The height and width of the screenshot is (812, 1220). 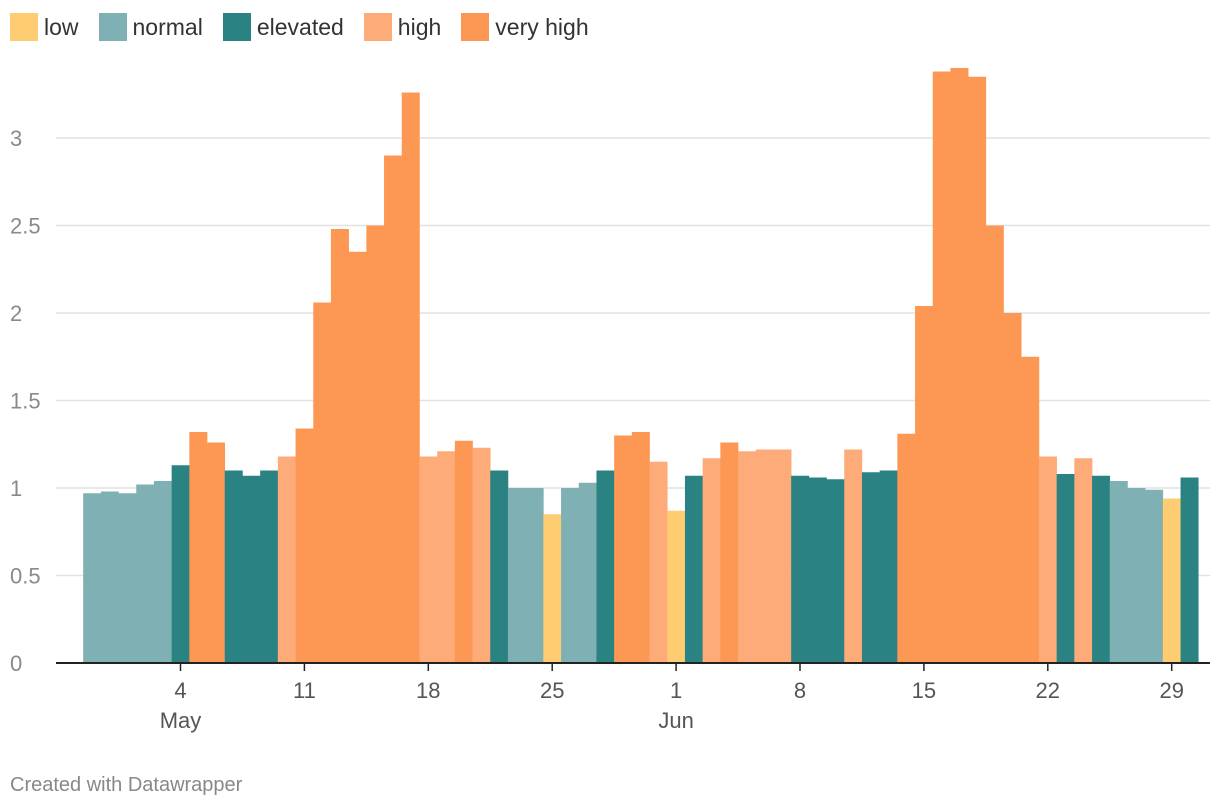 I want to click on legend-item-normal: normal, so click(x=150, y=27).